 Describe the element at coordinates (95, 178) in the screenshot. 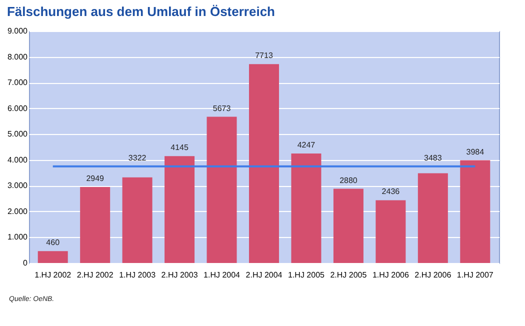

I see `data-label: 2949` at that location.